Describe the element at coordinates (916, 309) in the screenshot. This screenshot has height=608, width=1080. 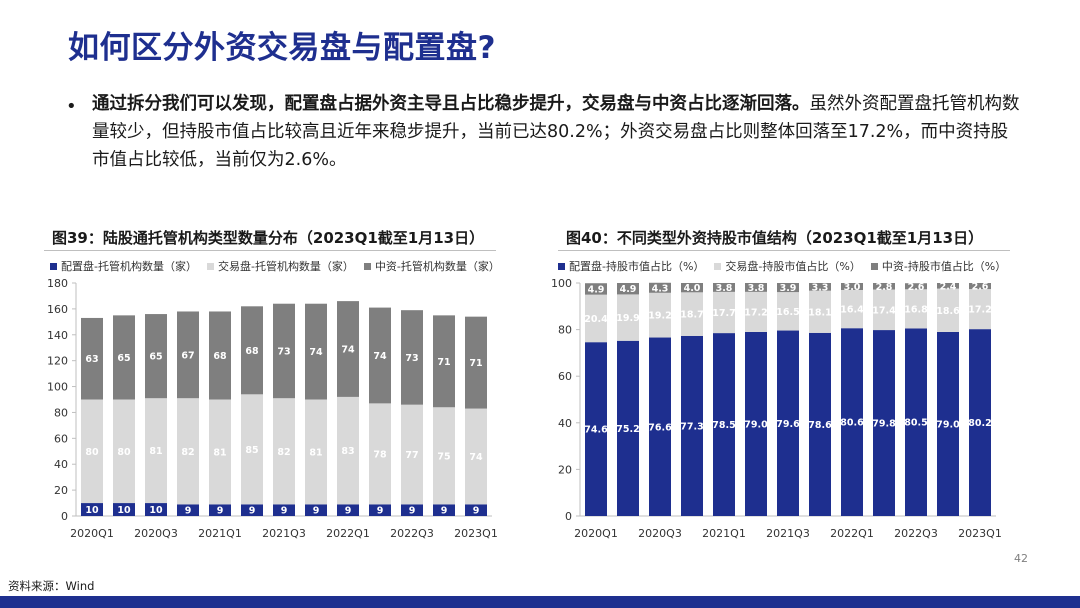
I see `bar-value-label: 16.8` at that location.